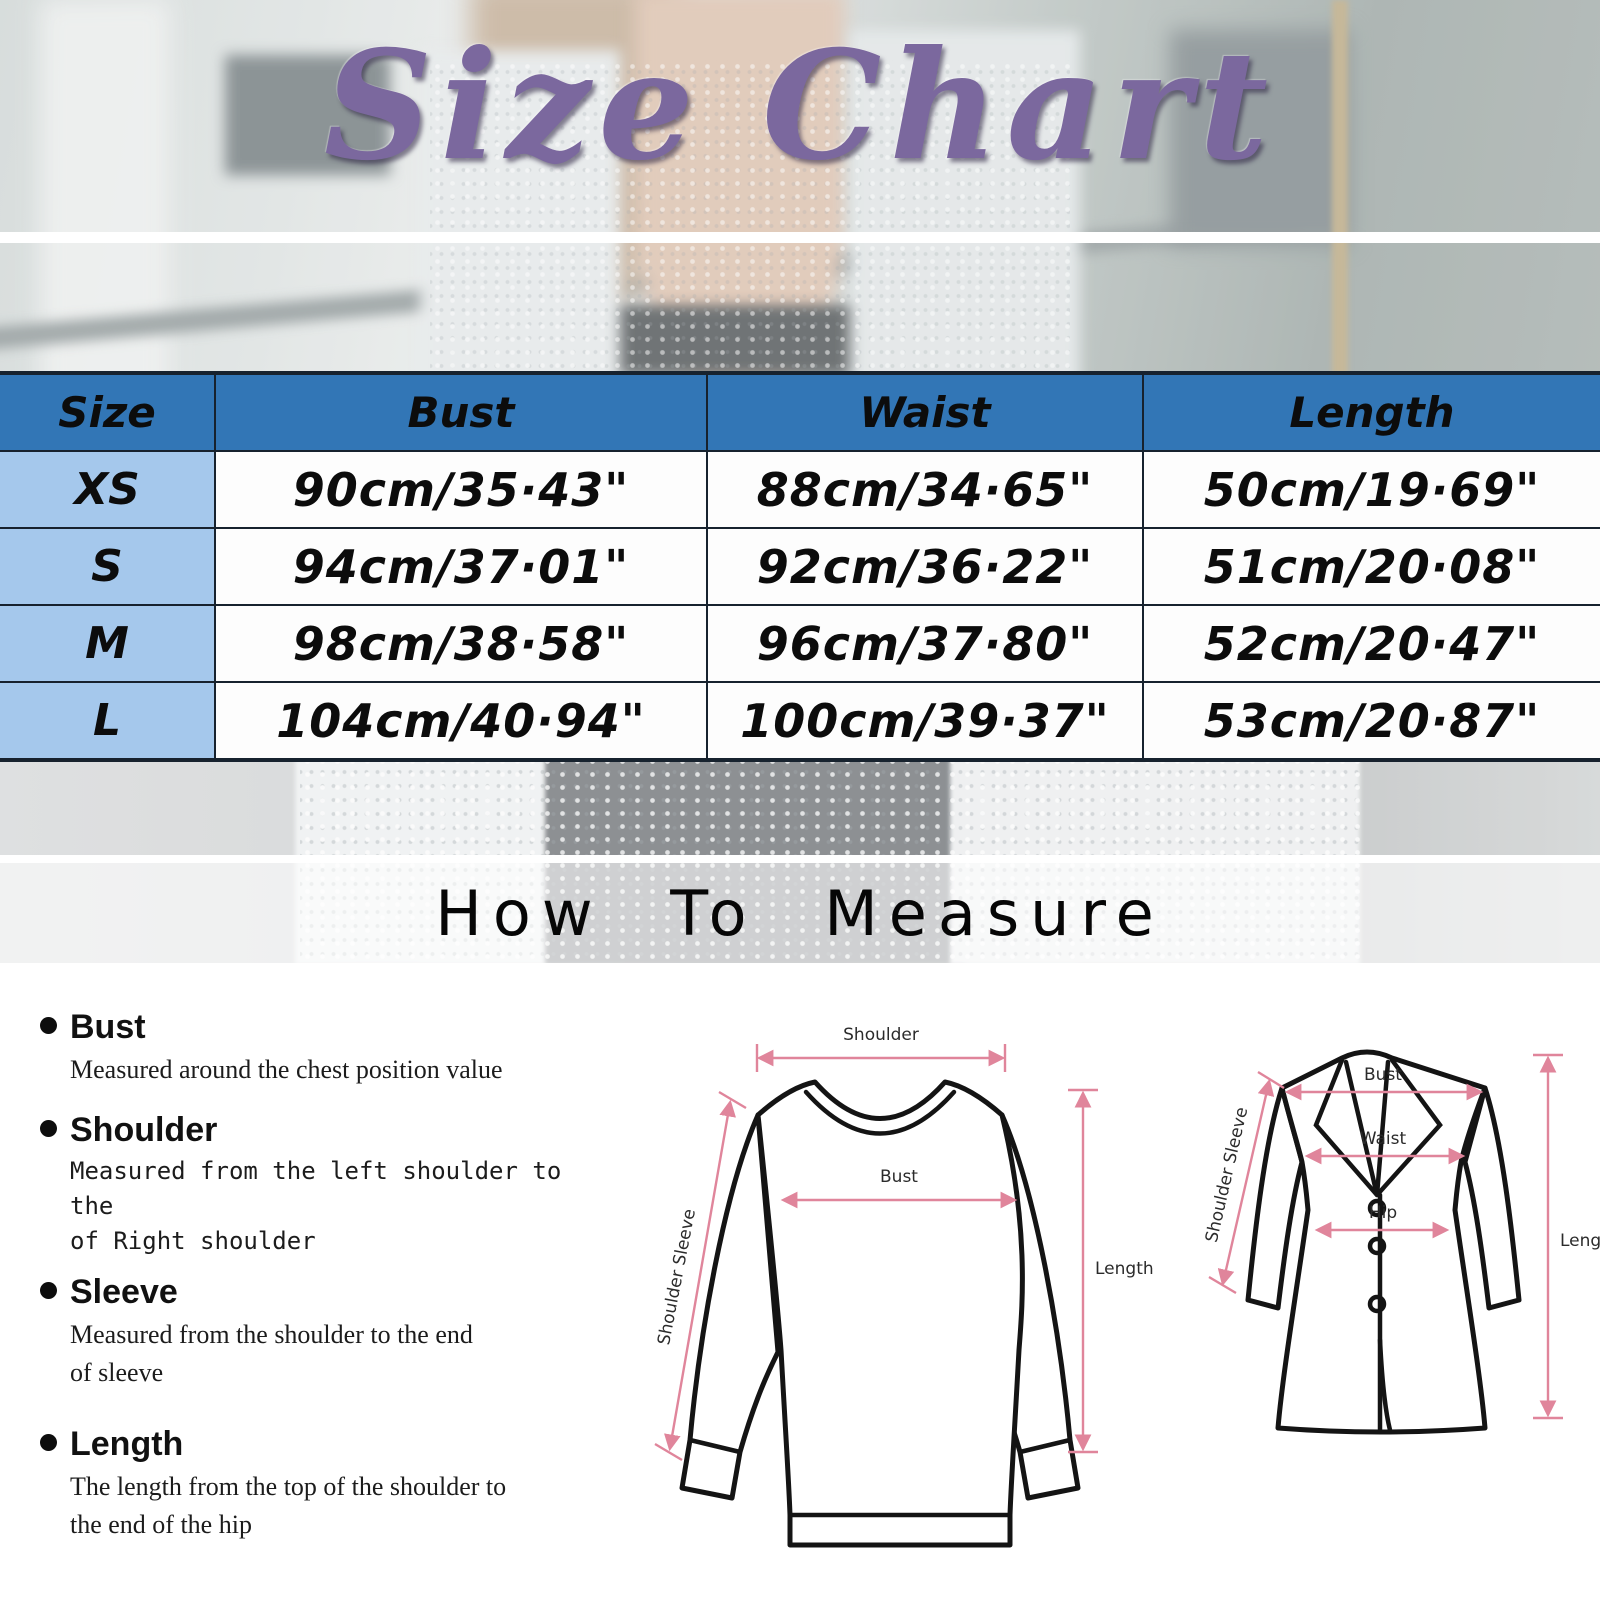 This screenshot has width=1600, height=1600. Describe the element at coordinates (881, 1035) in the screenshot. I see `shoulder-arrow-label: Shoulder` at that location.